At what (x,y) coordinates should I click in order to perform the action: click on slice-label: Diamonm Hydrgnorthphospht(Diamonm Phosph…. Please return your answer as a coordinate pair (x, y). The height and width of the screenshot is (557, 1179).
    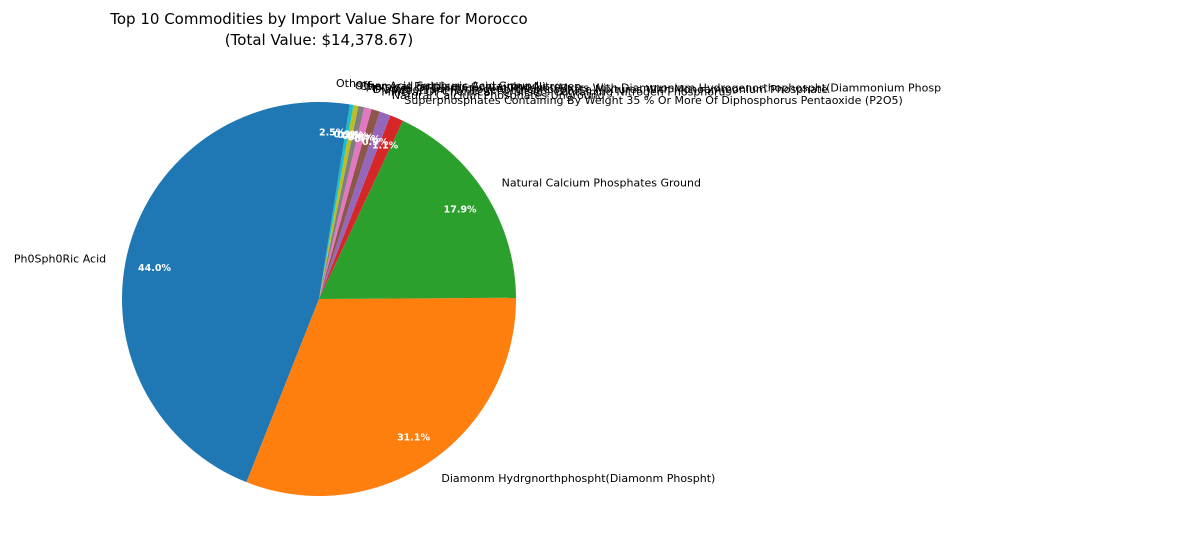
    Looking at the image, I should click on (578, 478).